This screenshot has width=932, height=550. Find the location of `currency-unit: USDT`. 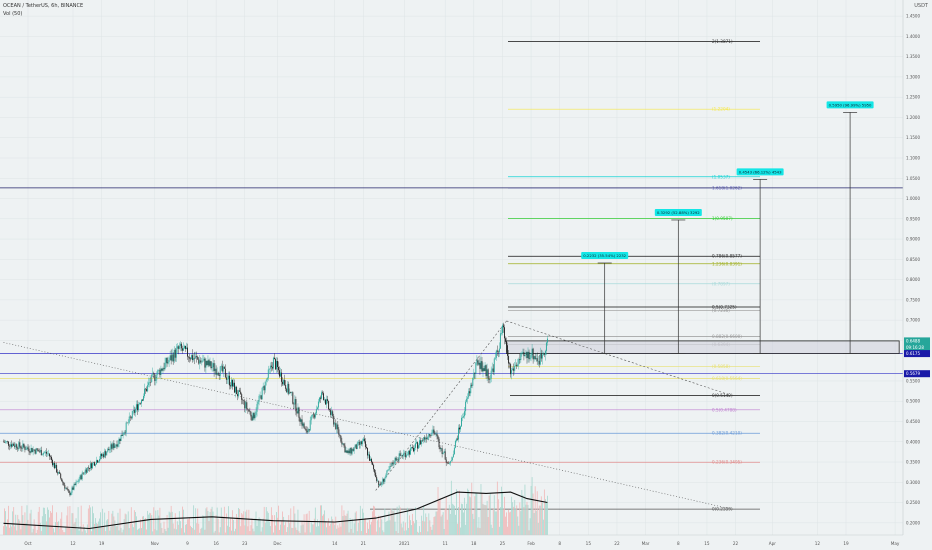

currency-unit: USDT is located at coordinates (921, 6).